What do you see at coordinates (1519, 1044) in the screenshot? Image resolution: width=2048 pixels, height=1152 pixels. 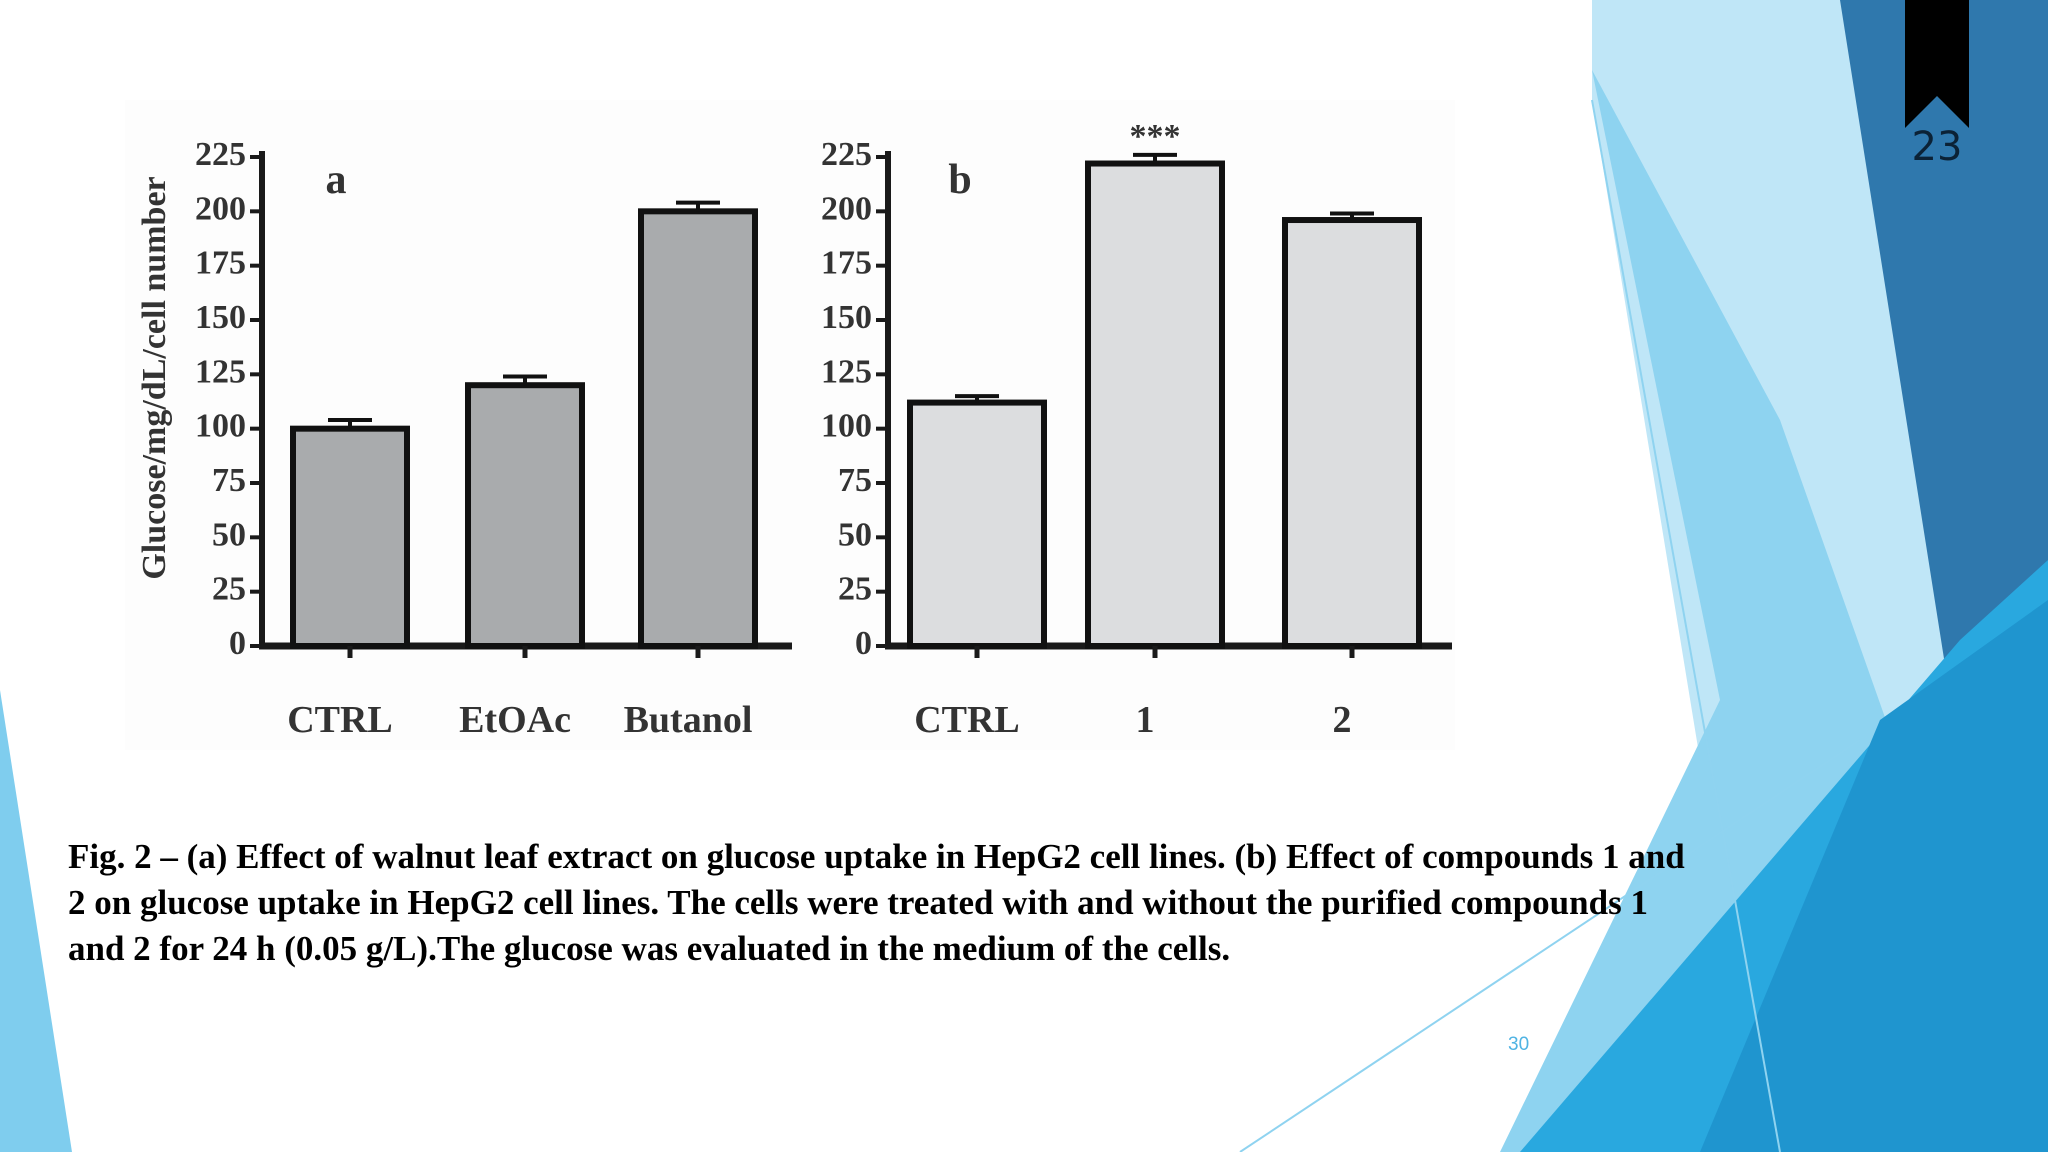 I see `slide-number: 30` at bounding box center [1519, 1044].